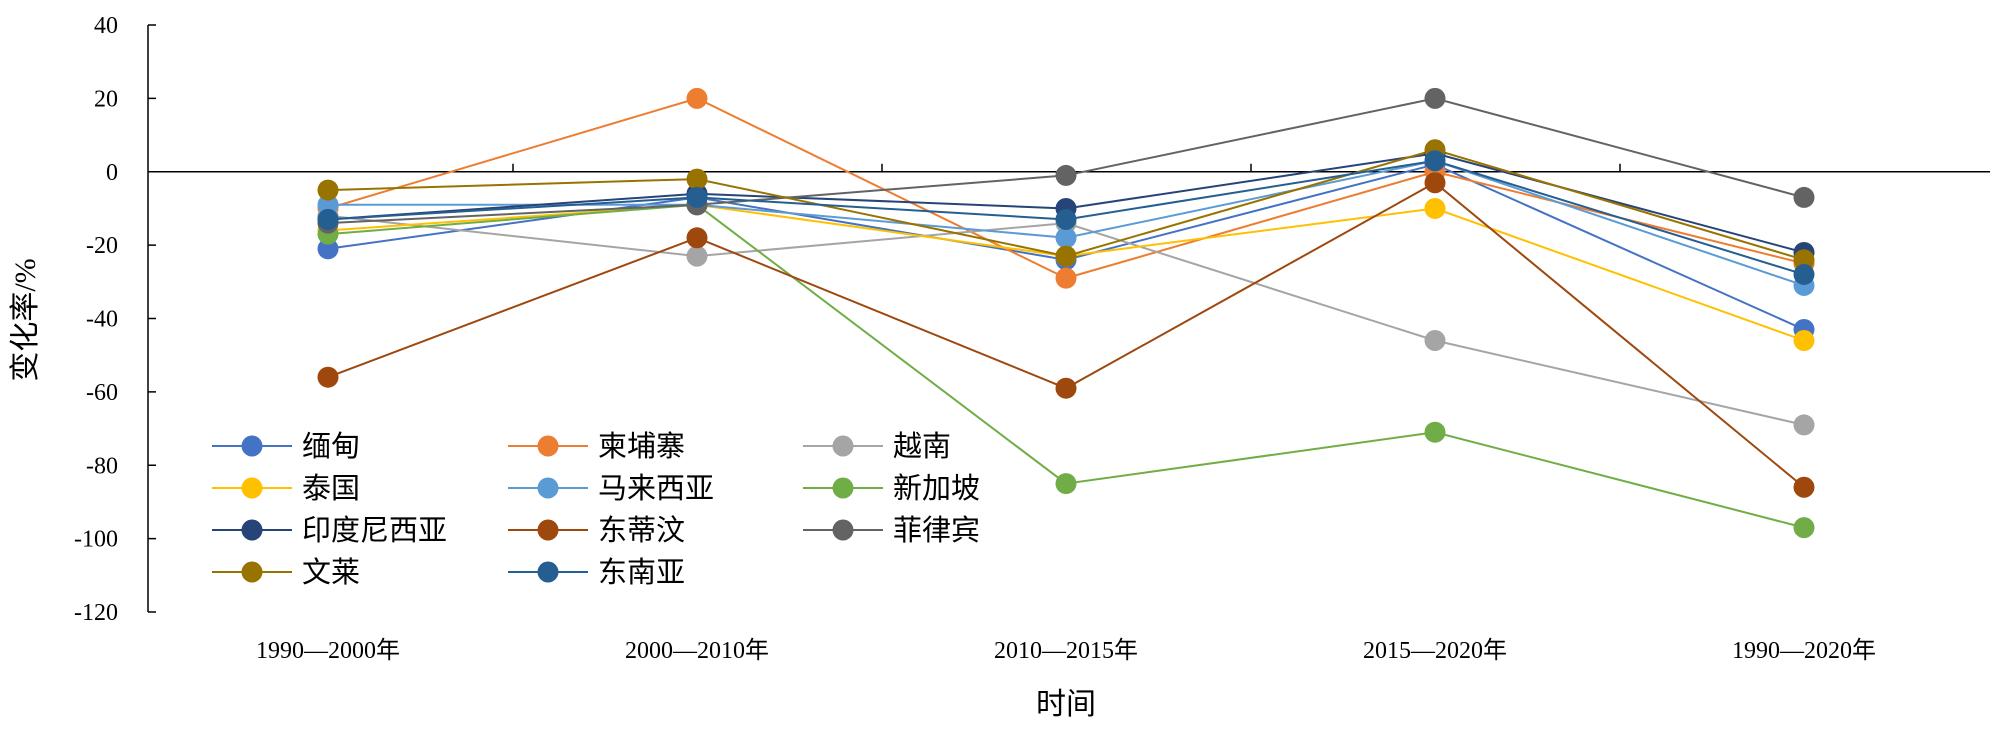 This screenshot has width=2009, height=729. Describe the element at coordinates (328, 650) in the screenshot. I see `x-tick-label: 1990—2000年` at that location.